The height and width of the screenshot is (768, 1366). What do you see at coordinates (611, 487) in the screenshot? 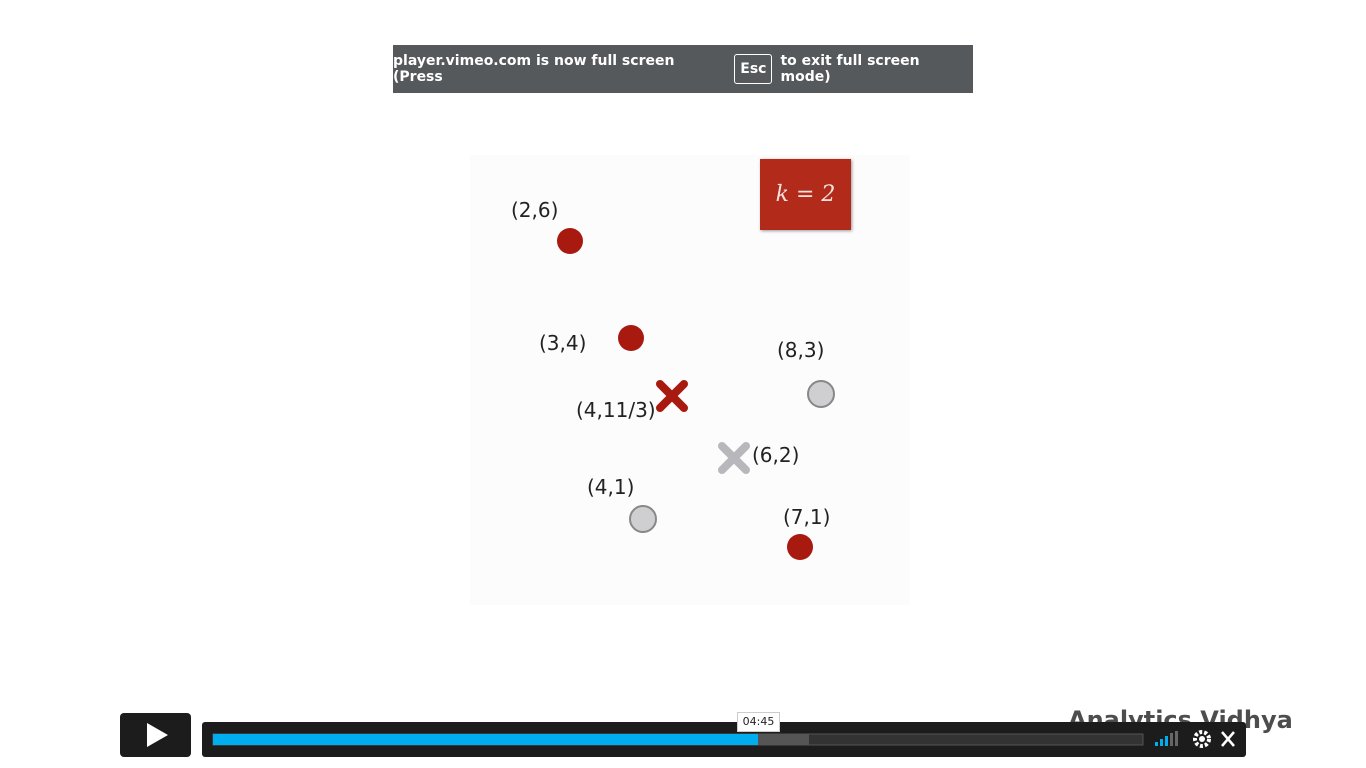
I see `point-label: (4,1)` at bounding box center [611, 487].